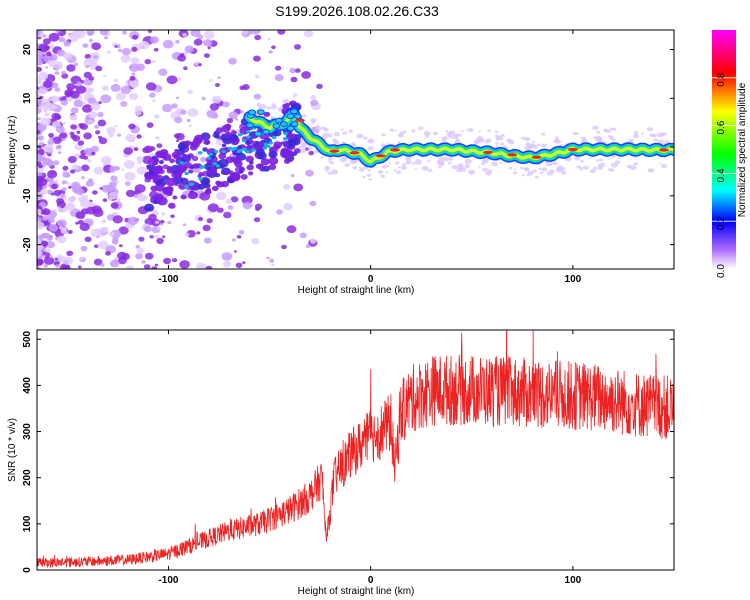  I want to click on spectrogram-x-tick-label: 100, so click(573, 279).